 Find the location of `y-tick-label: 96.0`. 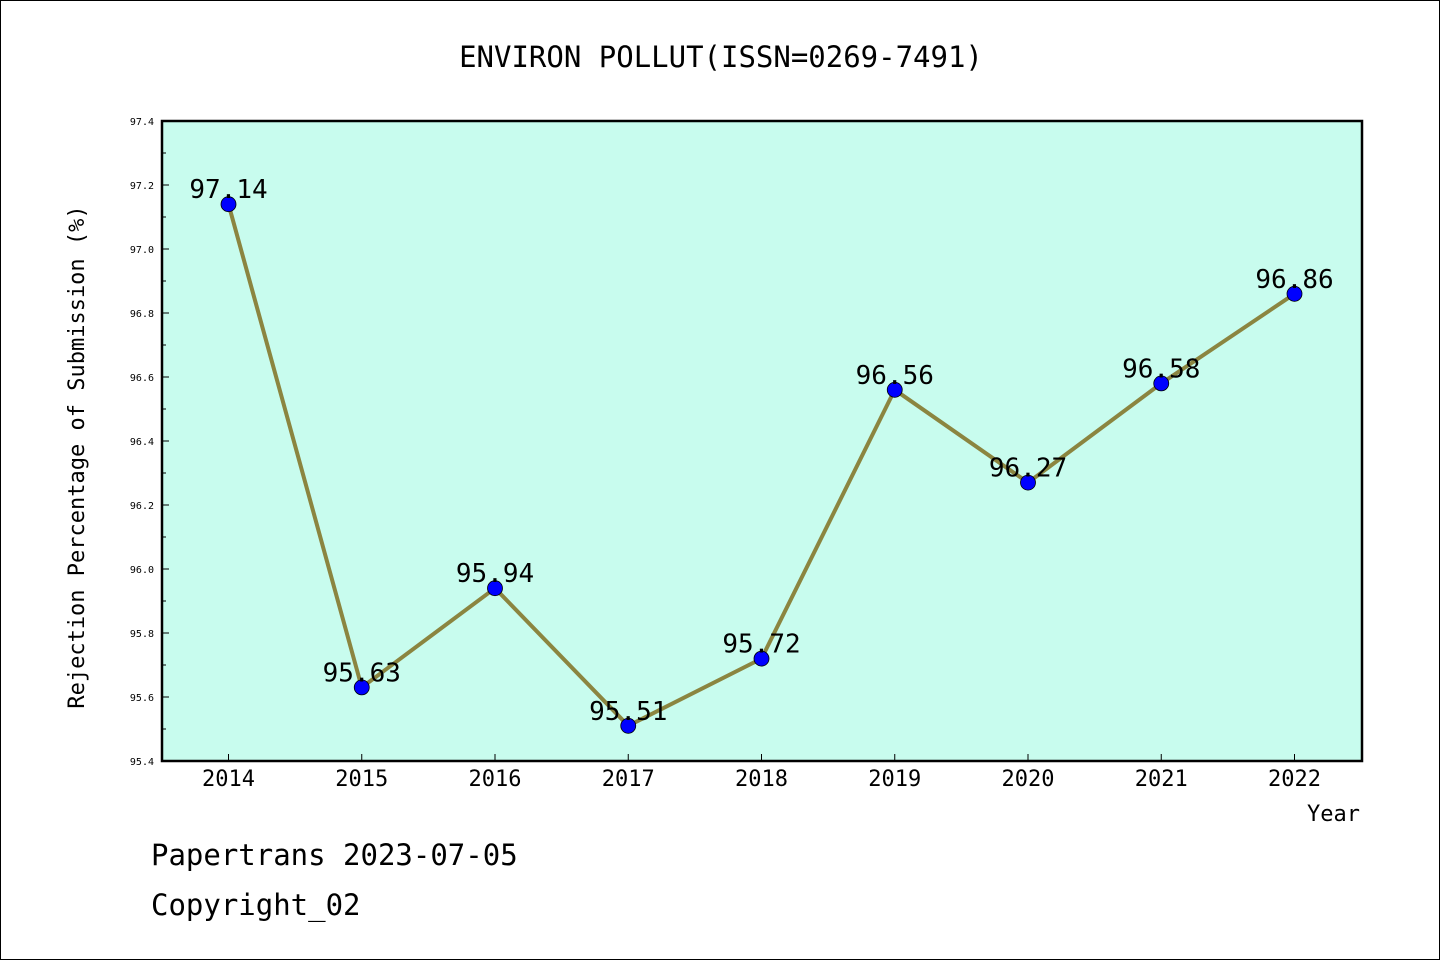

y-tick-label: 96.0 is located at coordinates (142, 570).